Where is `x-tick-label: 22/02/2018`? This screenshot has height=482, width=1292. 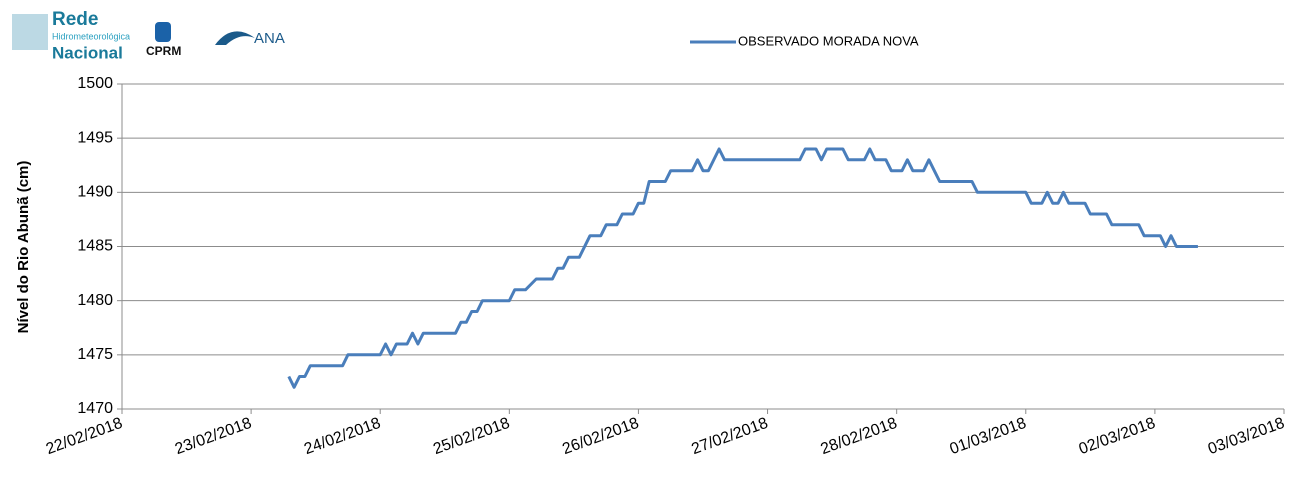
x-tick-label: 22/02/2018 is located at coordinates (84, 436).